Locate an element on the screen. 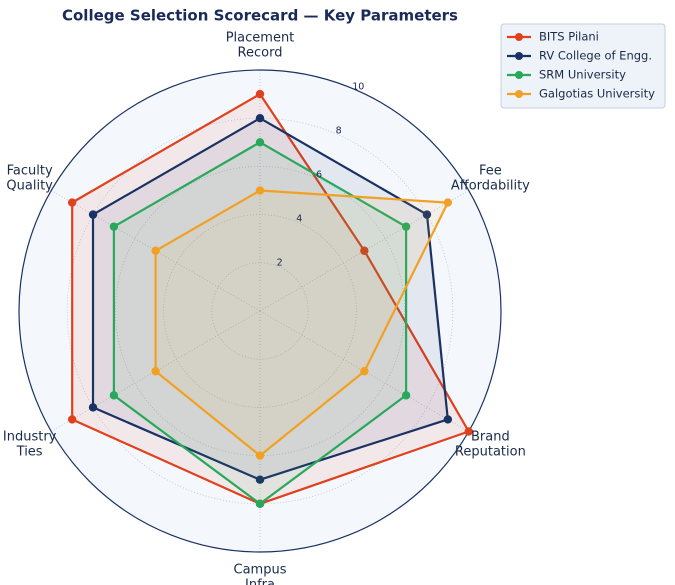 The image size is (675, 585). axis-label-line: Placement is located at coordinates (260, 37).